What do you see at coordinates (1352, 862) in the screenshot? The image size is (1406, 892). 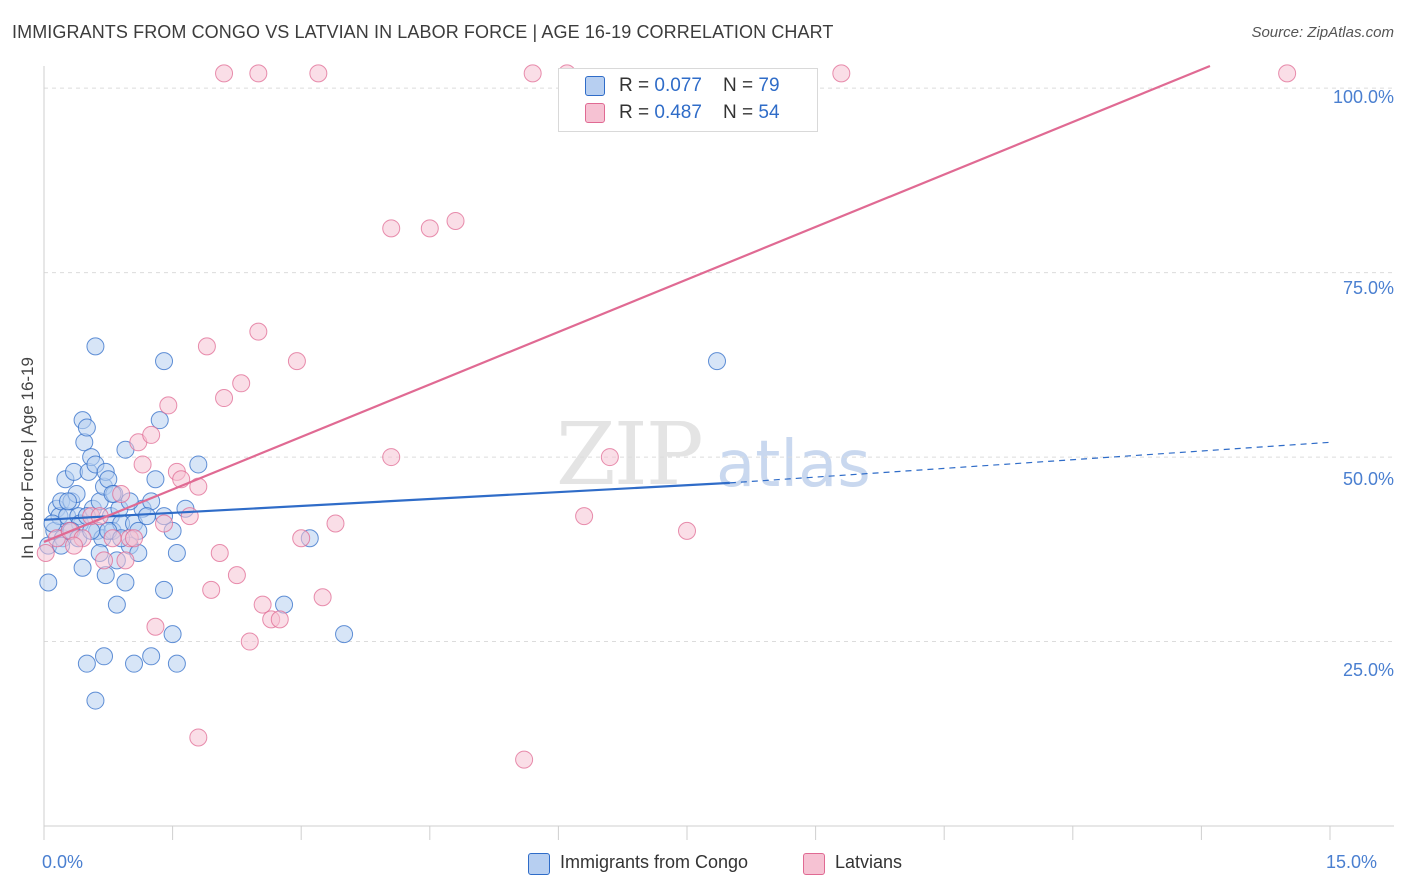 I see `x-tick-label-max: 15.0%` at bounding box center [1352, 862].